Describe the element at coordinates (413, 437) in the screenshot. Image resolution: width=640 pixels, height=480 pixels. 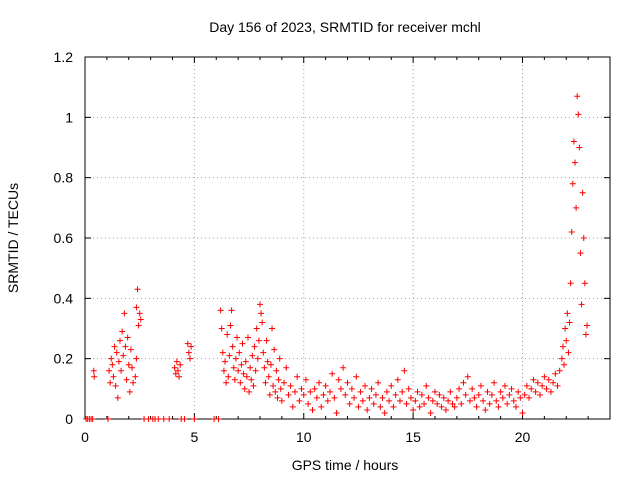
I see `x-tick-label: 15` at that location.